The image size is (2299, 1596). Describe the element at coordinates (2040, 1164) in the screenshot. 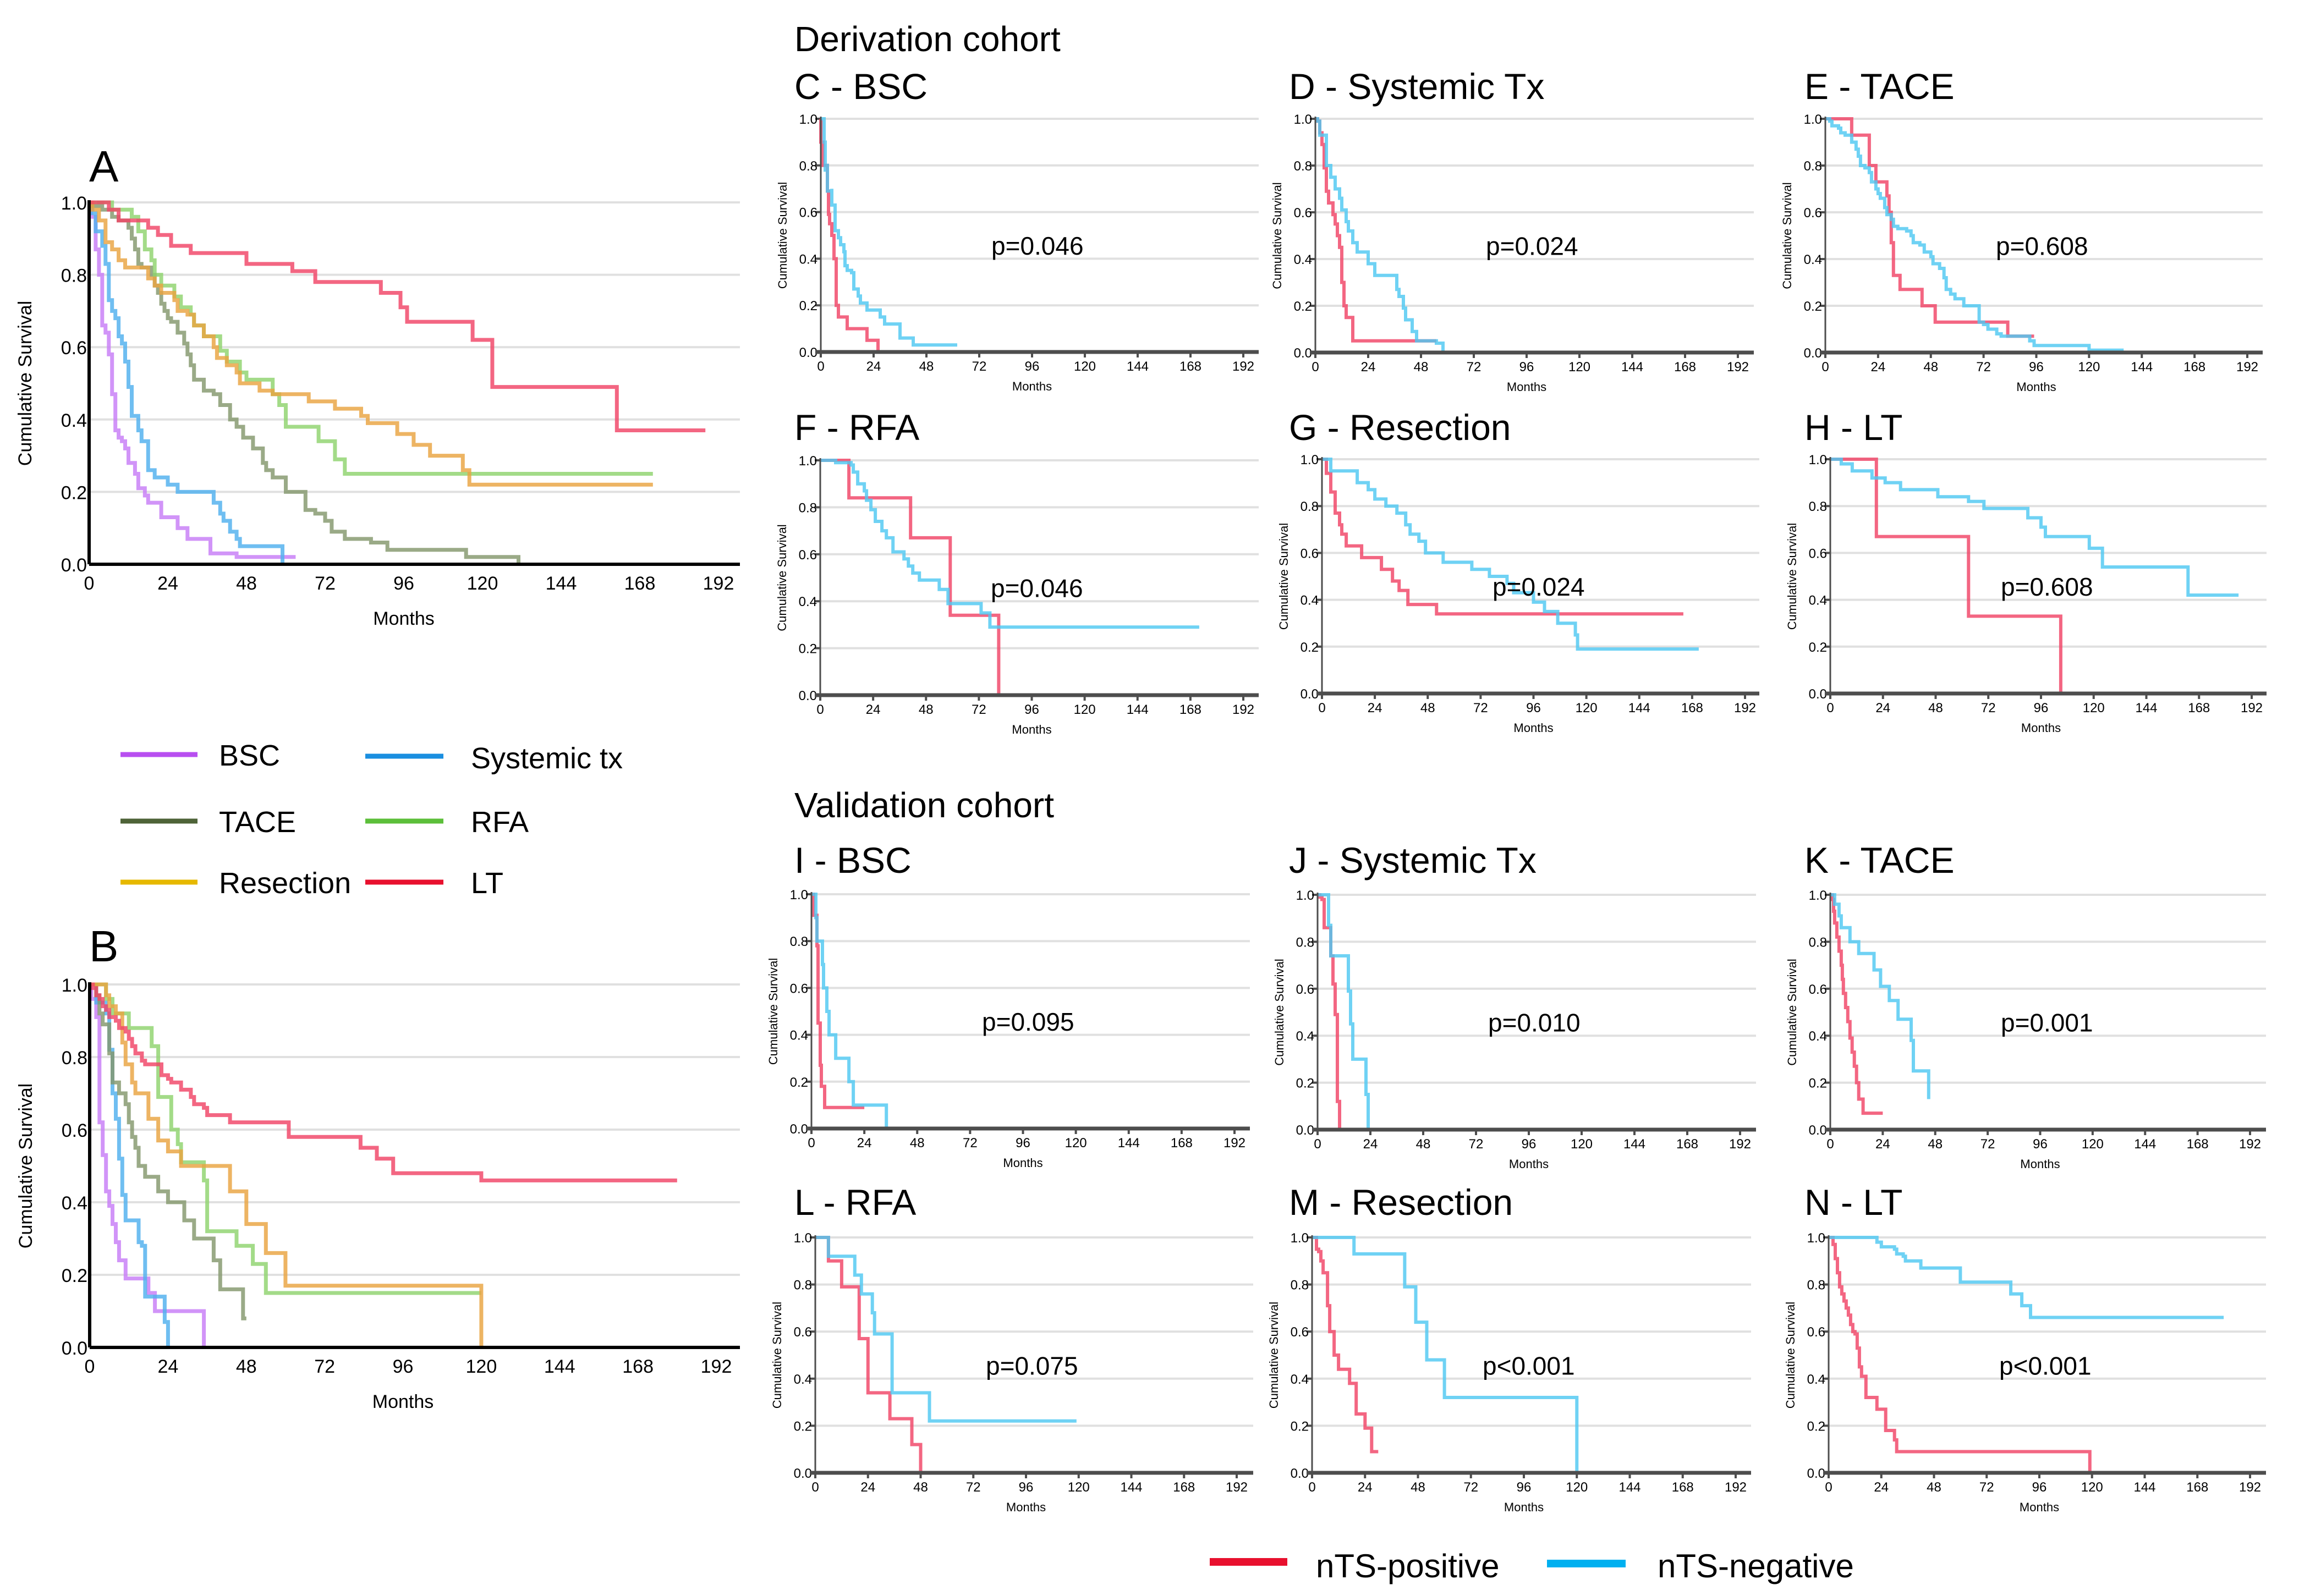

I see `x-axis-title: Months` at that location.